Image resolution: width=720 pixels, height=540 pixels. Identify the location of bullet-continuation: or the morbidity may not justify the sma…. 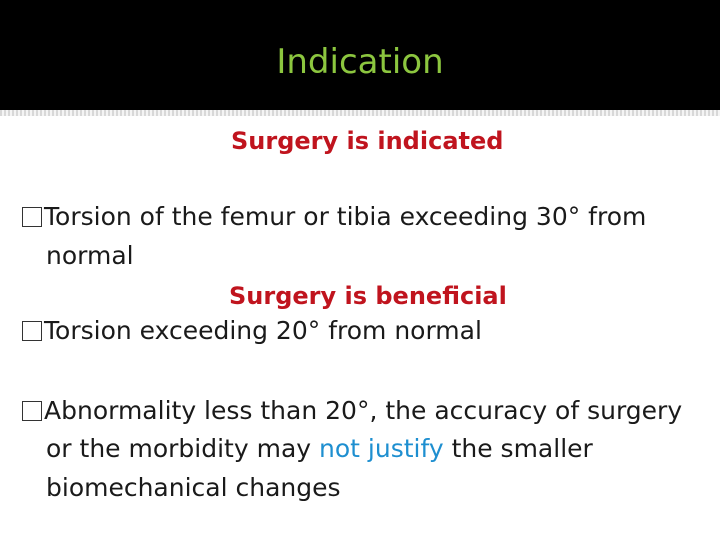
(319, 449).